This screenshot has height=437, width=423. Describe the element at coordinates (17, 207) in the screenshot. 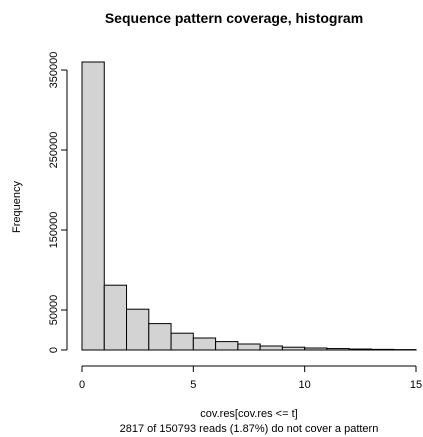

I see `y-axis-label: Frequency` at that location.